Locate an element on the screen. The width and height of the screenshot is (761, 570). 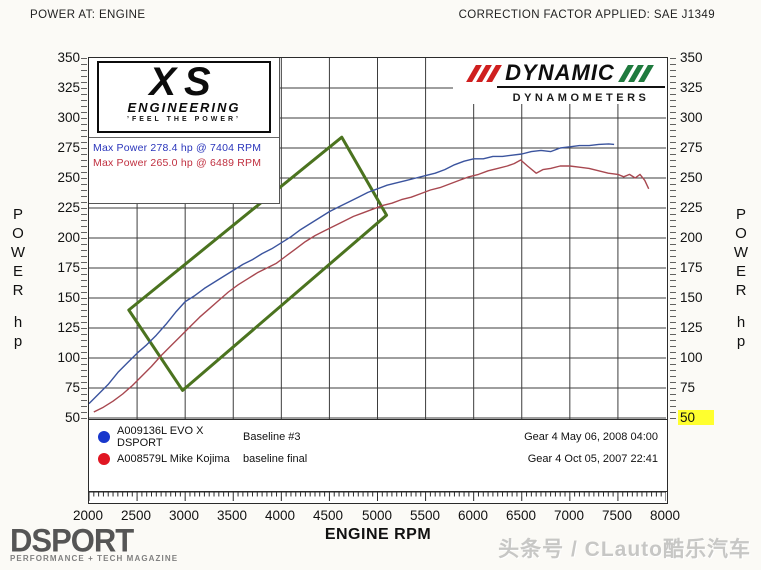
y-tick-label-right: 200 is located at coordinates (691, 237).